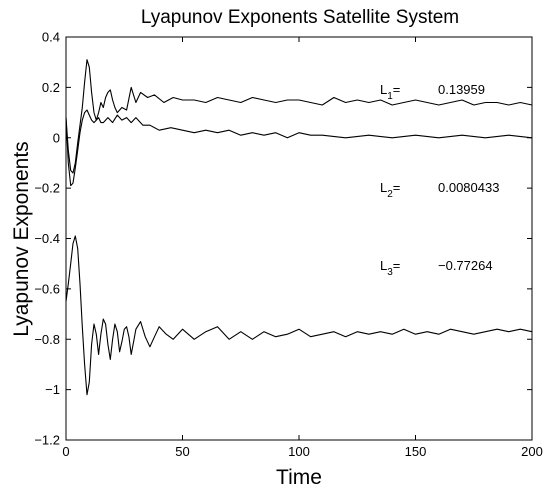  What do you see at coordinates (468, 187) in the screenshot?
I see `annotation-l2-value: 0.0080433` at bounding box center [468, 187].